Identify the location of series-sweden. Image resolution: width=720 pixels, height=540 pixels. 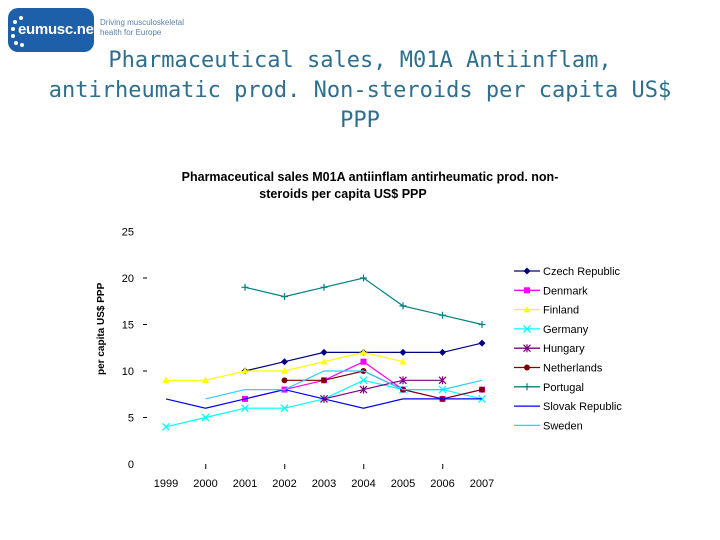
(344, 385).